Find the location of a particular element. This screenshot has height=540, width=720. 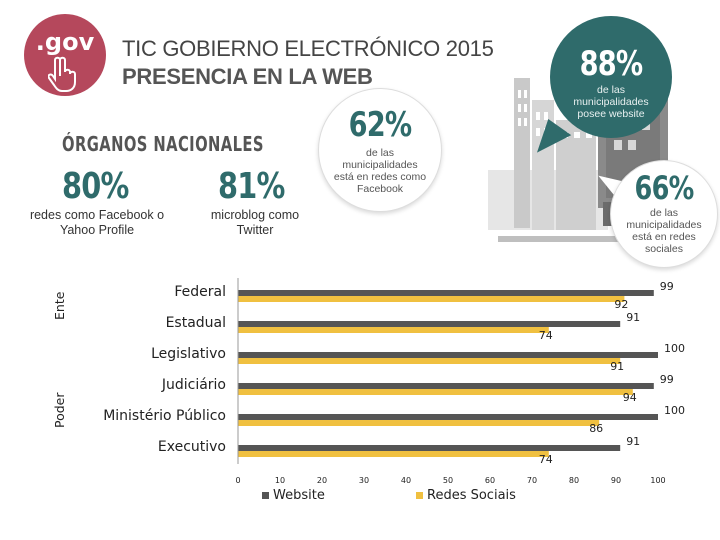

legend-label-redes-sociais: Redes Sociais is located at coordinates (471, 495).